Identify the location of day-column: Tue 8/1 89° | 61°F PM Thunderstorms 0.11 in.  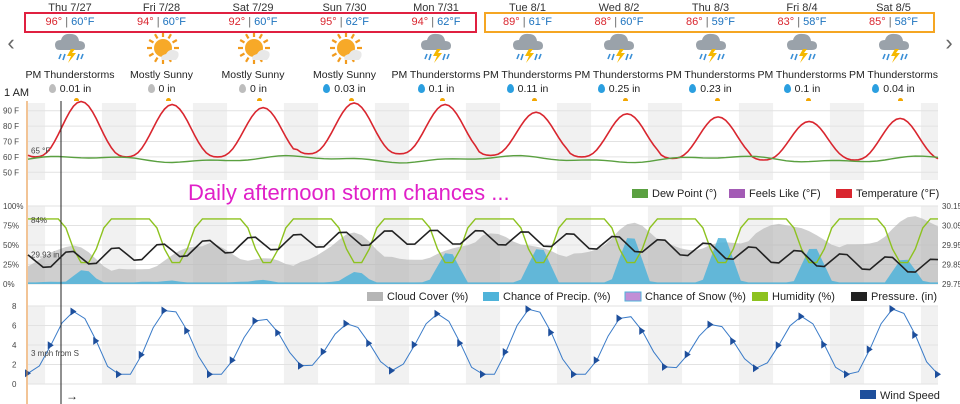
(528, 47).